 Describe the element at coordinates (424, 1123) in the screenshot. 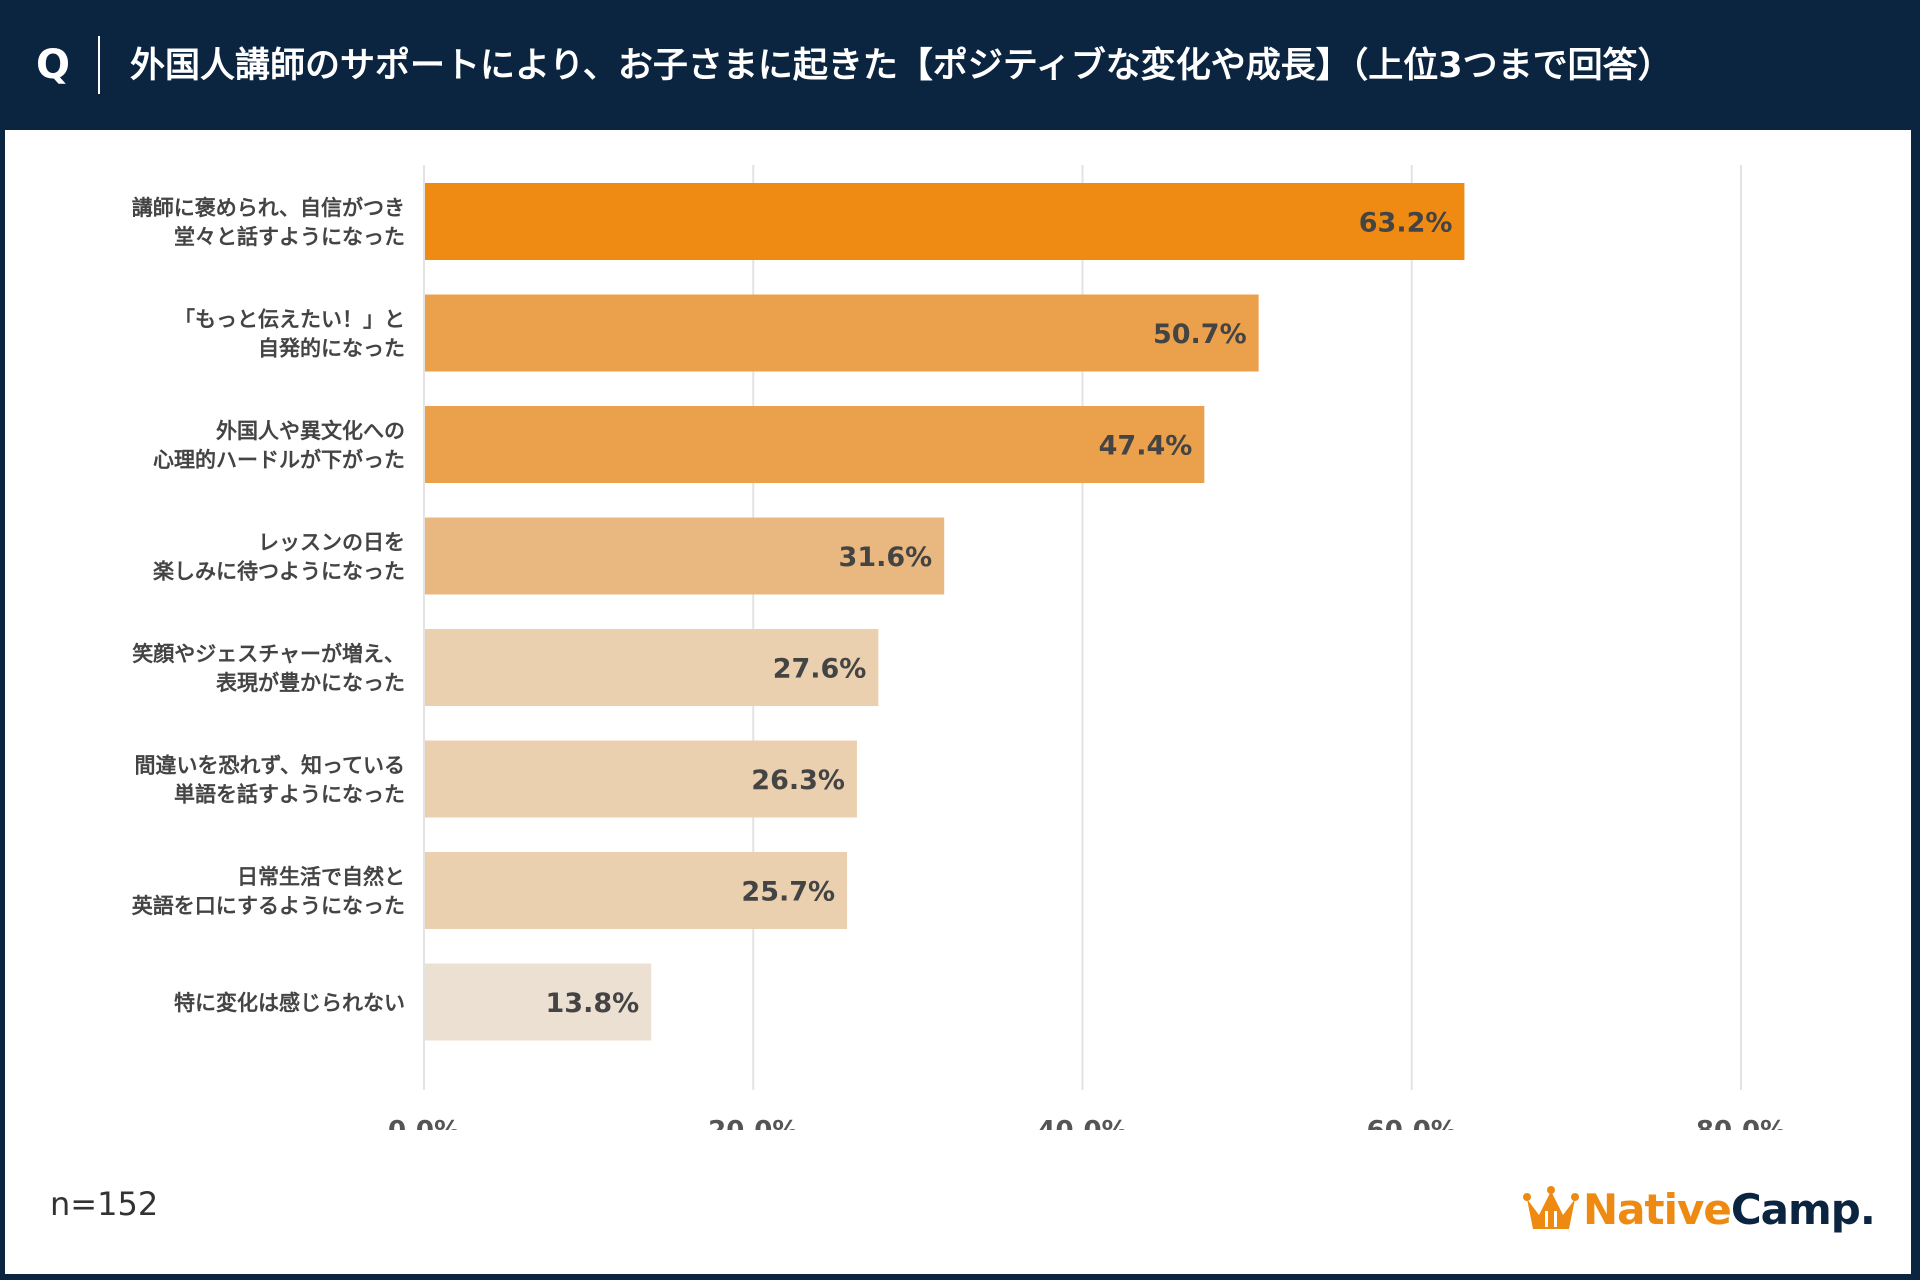

I see `x-tick-label: 0.0%` at that location.